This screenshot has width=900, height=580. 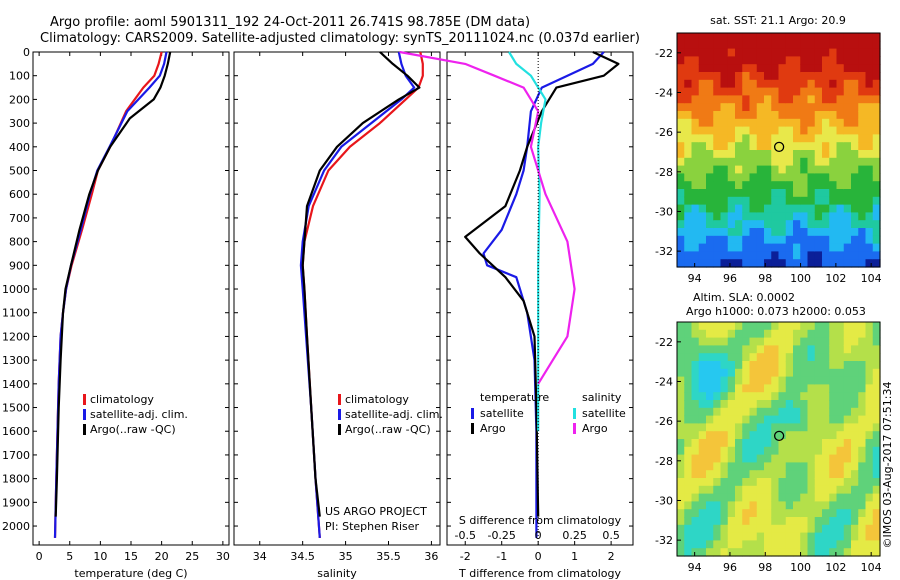 What do you see at coordinates (776, 311) in the screenshot?
I see `map-subtitle: Argo h1000: 0.073 h2000: 0.053` at bounding box center [776, 311].